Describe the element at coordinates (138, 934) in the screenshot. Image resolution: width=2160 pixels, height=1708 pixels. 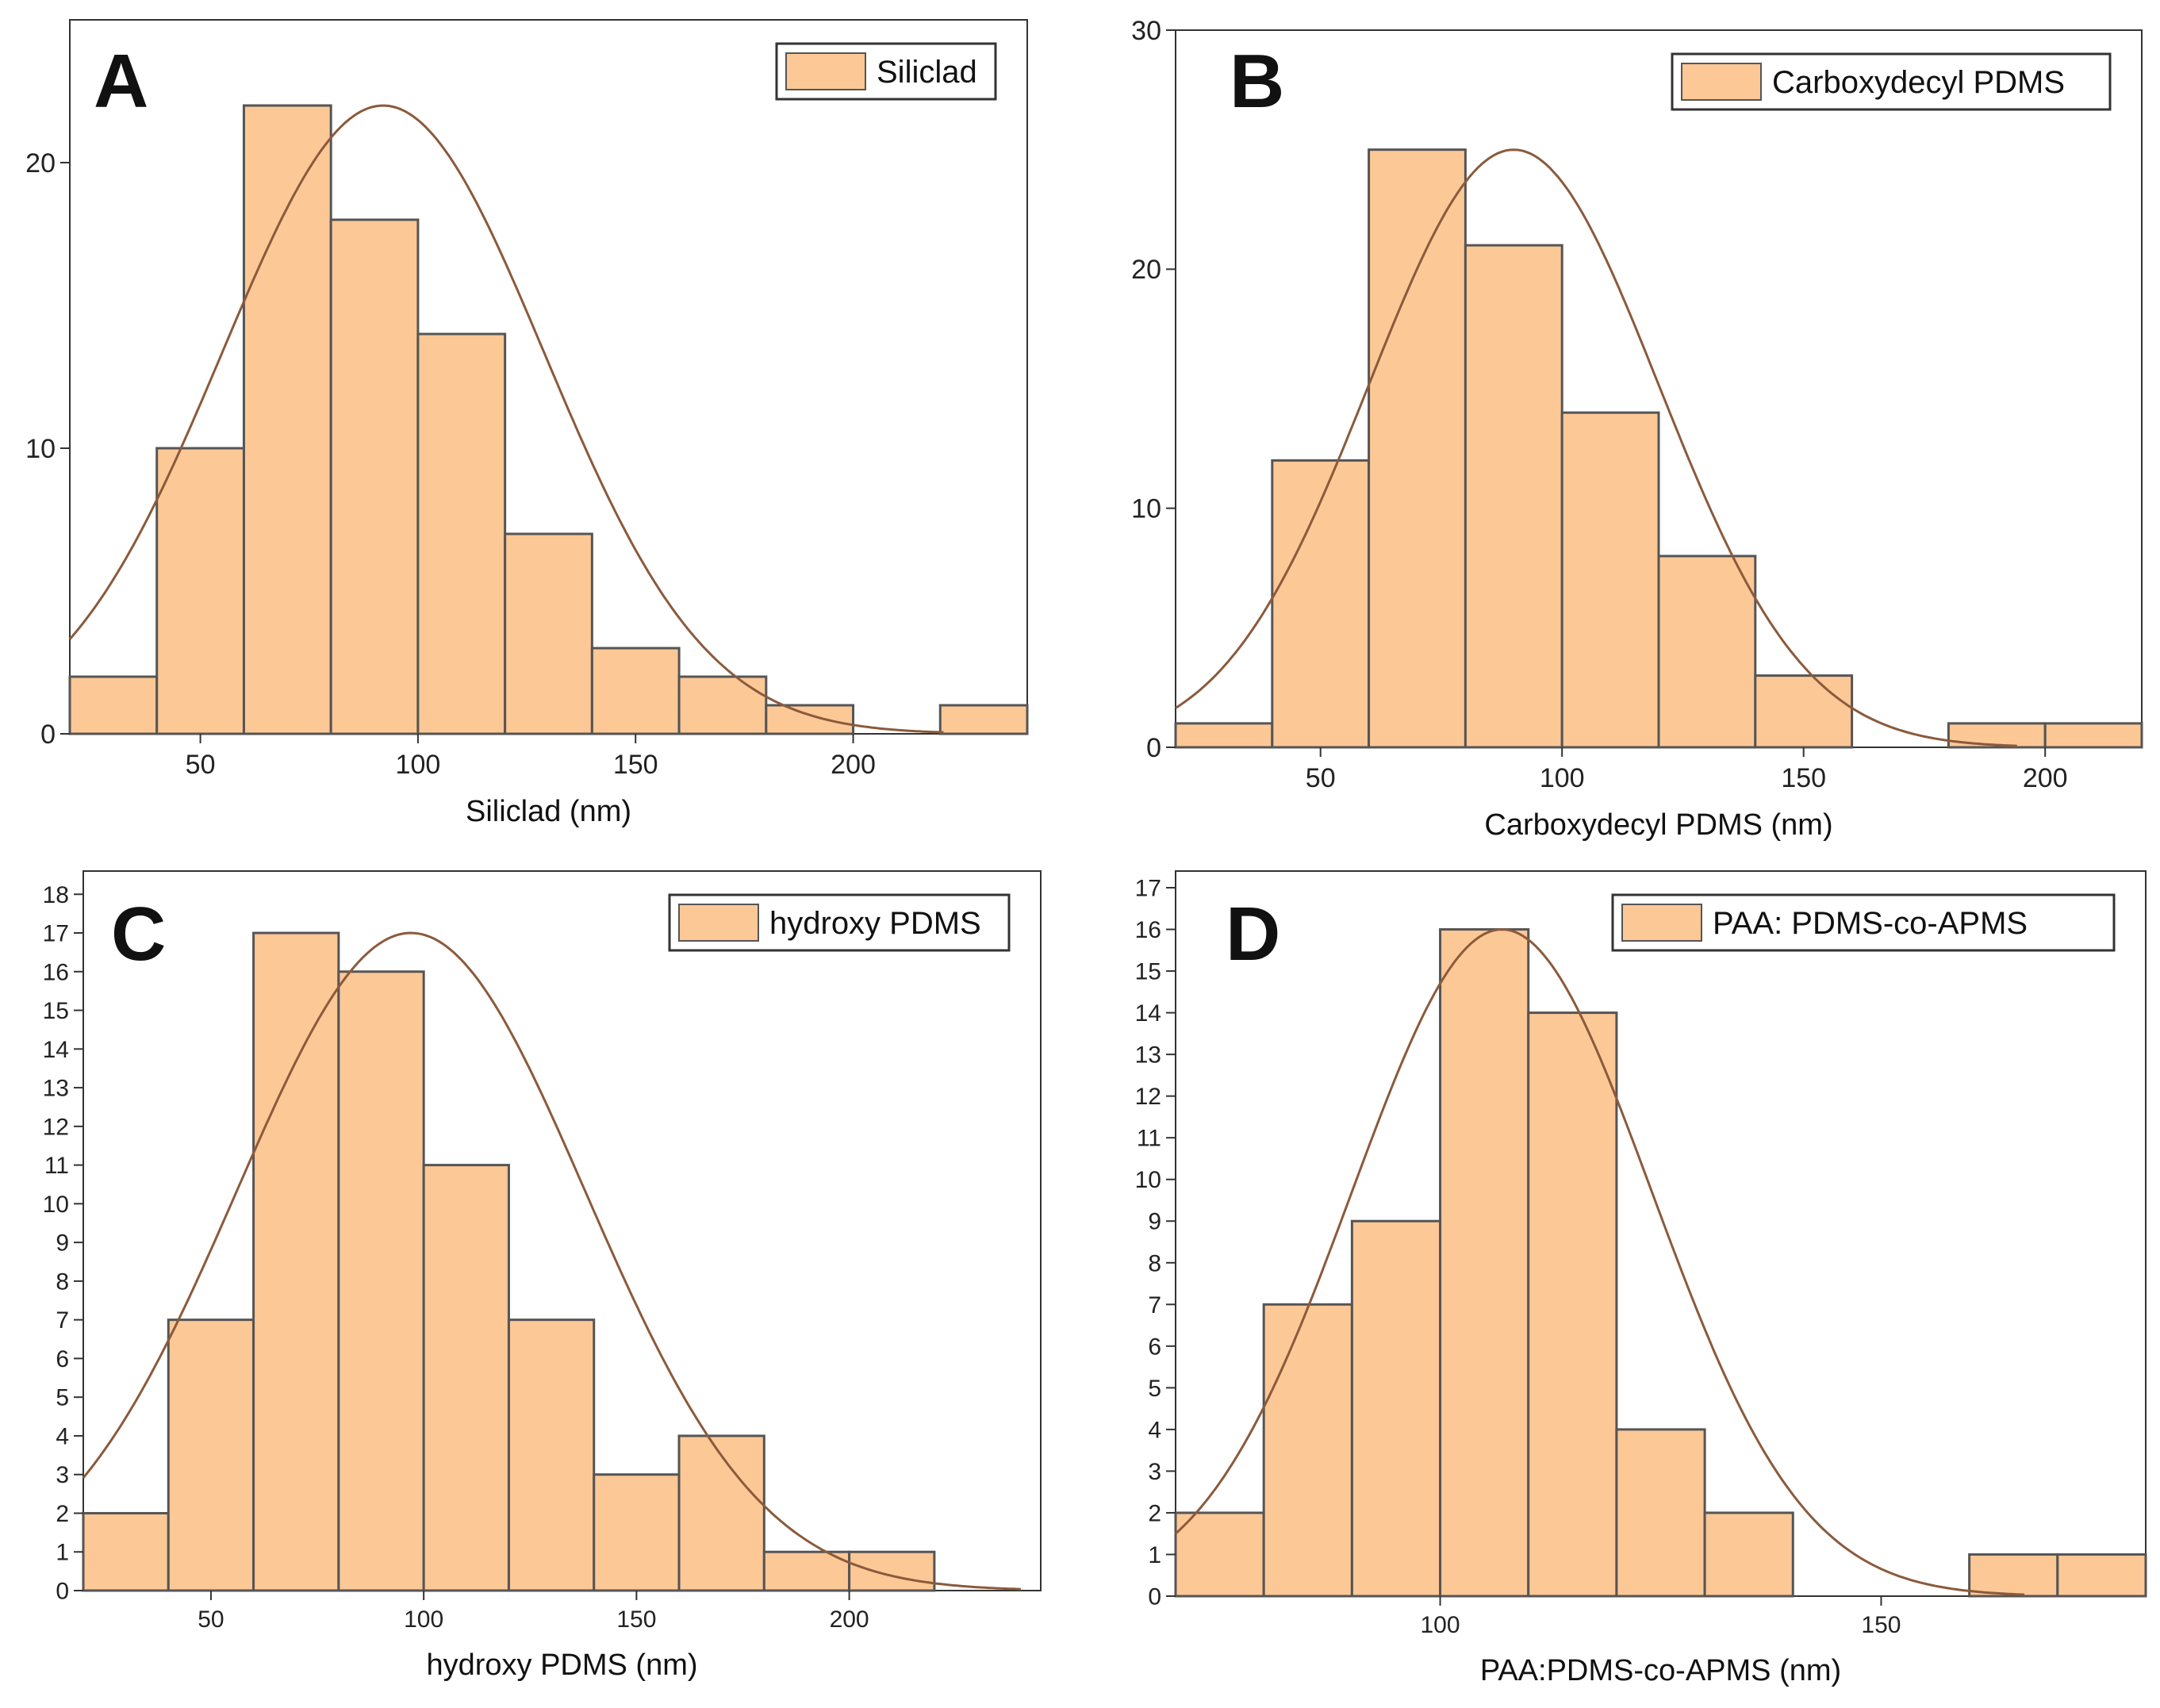
I see `panel-letter: C` at that location.